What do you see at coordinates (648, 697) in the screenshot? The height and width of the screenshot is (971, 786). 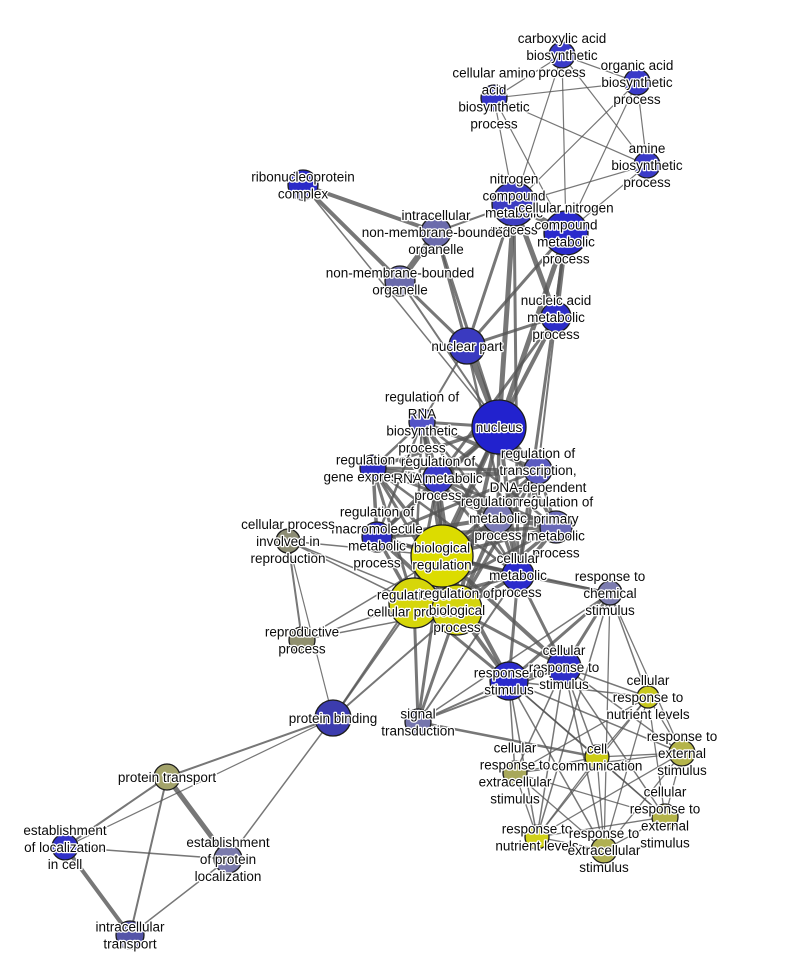 I see `node-crn` at bounding box center [648, 697].